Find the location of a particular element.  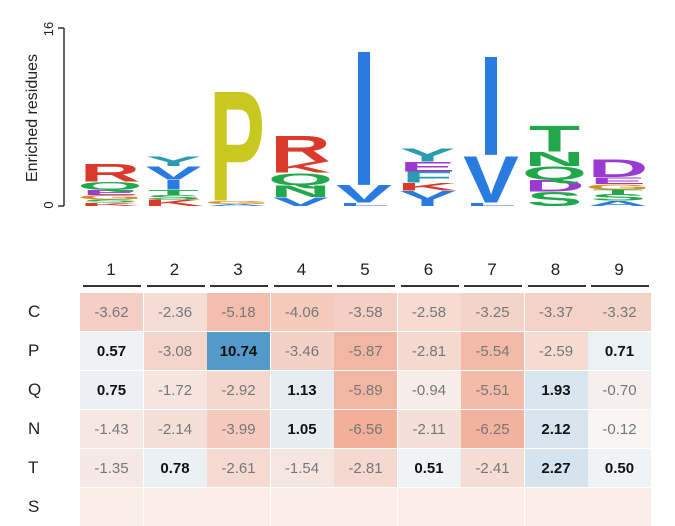

logo-letter-p: P is located at coordinates (237, 146).